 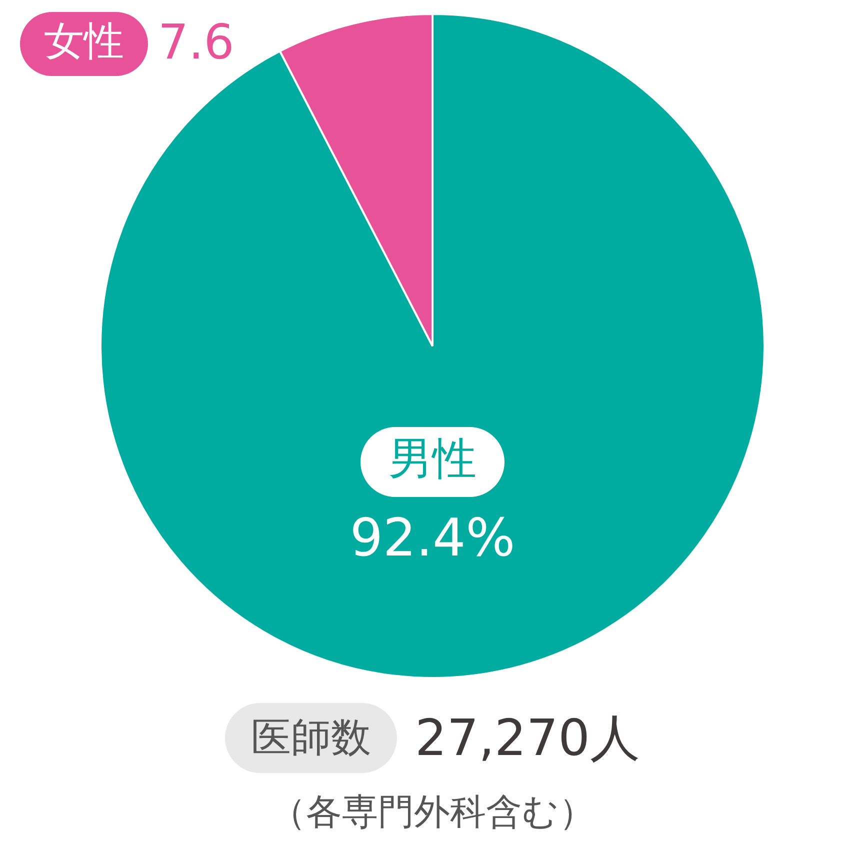 I want to click on data-label: 7.6, so click(x=196, y=42).